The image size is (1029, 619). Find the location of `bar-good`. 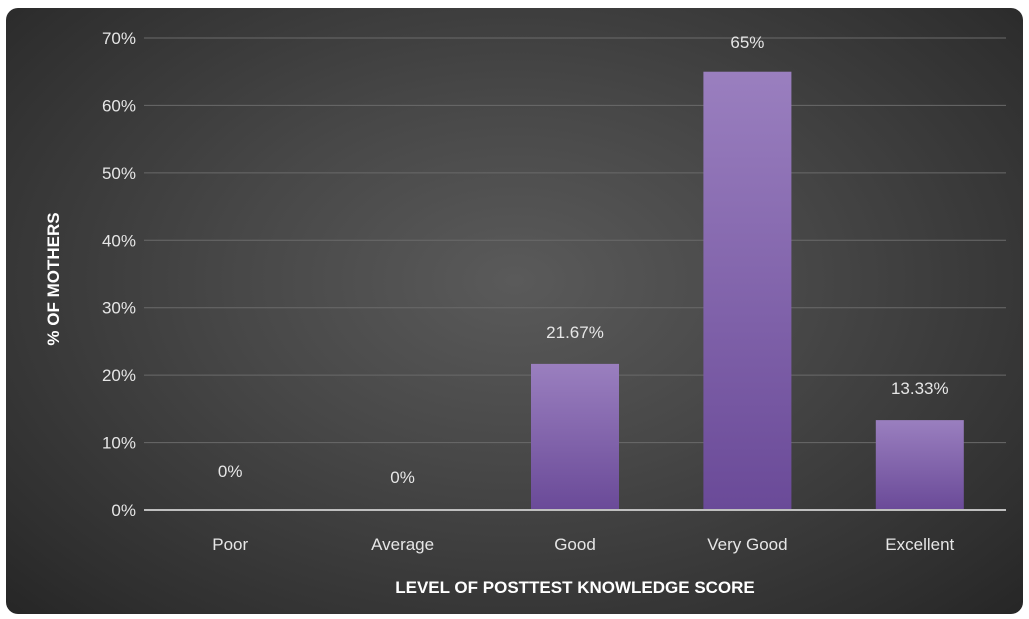

bar-good is located at coordinates (575, 436).